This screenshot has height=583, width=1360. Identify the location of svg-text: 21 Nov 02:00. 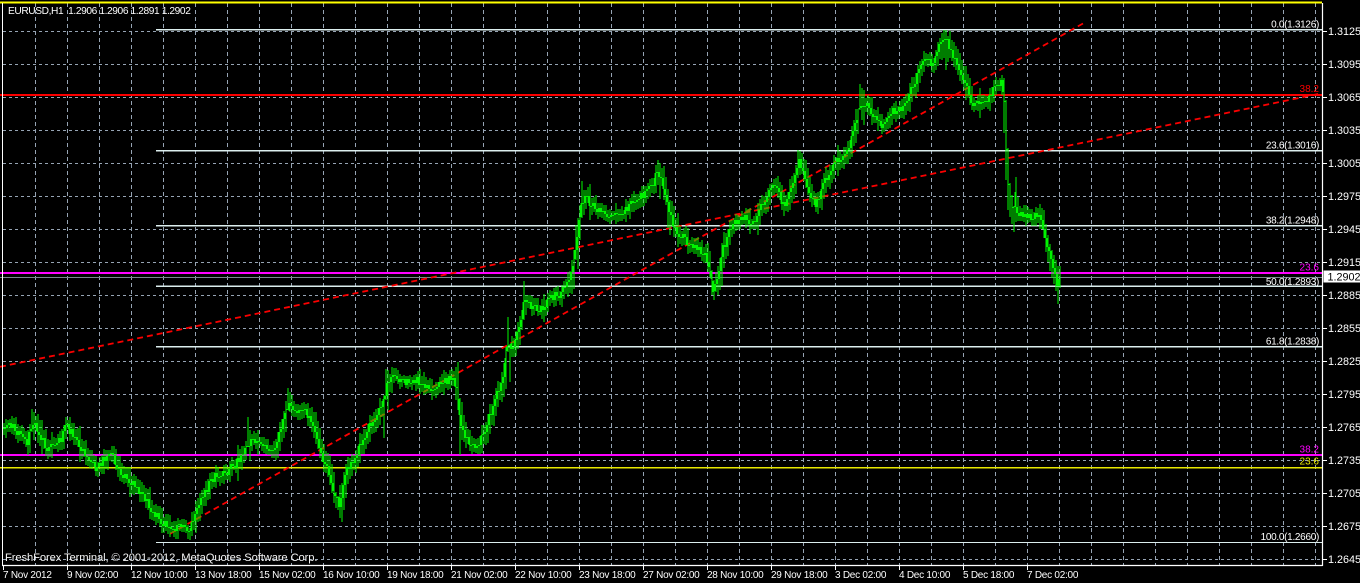
(479, 575).